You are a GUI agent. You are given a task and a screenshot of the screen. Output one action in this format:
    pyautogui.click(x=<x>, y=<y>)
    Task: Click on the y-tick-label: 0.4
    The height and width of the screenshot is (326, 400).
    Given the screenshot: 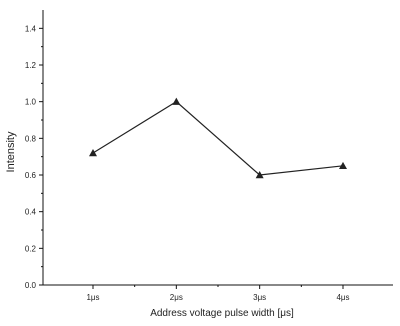 What is the action you would take?
    pyautogui.click(x=31, y=212)
    